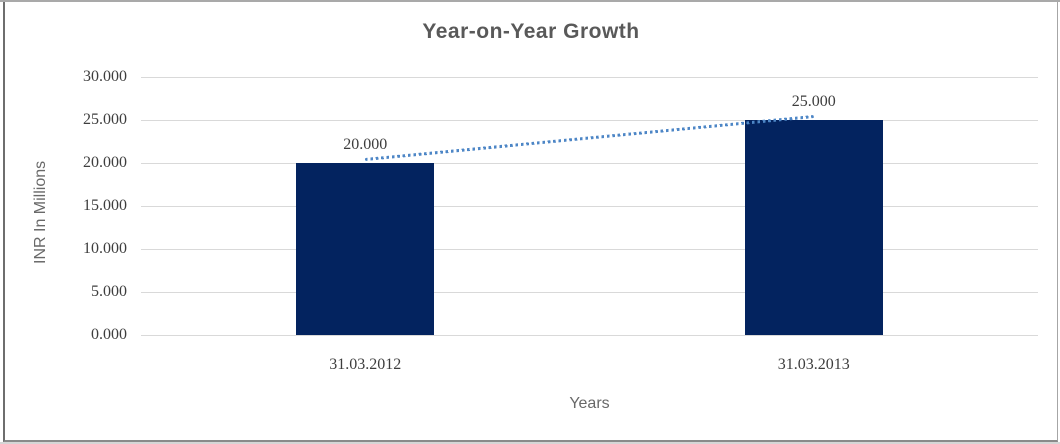 The width and height of the screenshot is (1060, 444). What do you see at coordinates (530, 1) in the screenshot?
I see `frame-top-border` at bounding box center [530, 1].